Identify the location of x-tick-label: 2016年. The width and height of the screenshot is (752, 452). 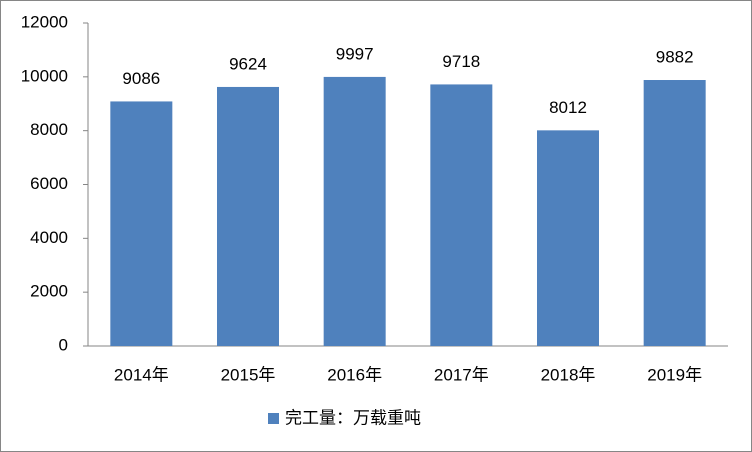
(354, 374).